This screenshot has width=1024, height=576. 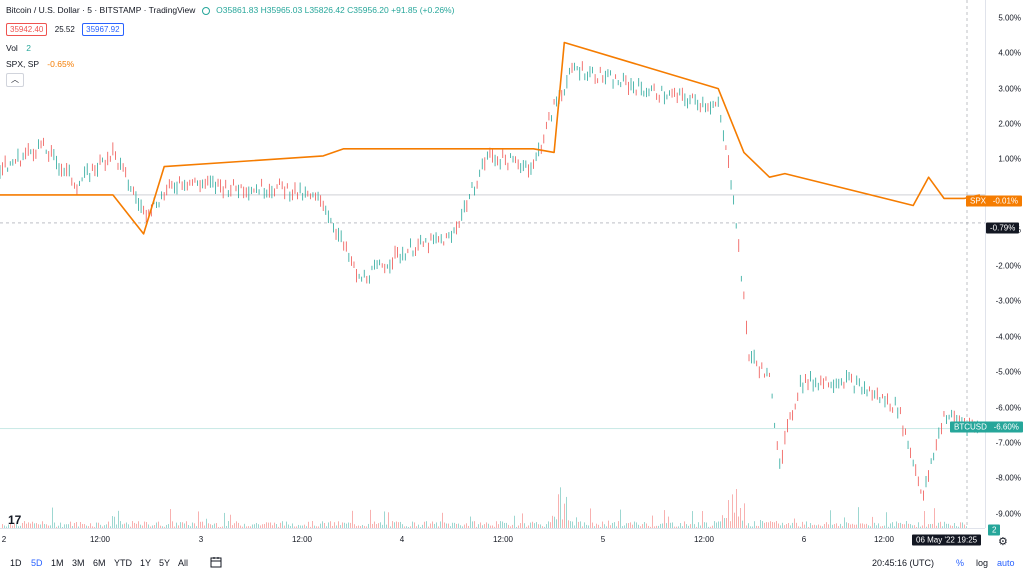 I want to click on volume-label: Vol, so click(x=12, y=48).